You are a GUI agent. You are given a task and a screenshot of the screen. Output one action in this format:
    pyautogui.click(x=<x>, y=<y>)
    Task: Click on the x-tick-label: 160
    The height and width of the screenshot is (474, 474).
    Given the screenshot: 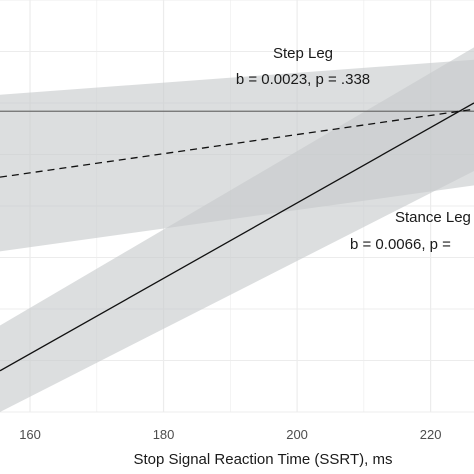 What is the action you would take?
    pyautogui.click(x=30, y=434)
    